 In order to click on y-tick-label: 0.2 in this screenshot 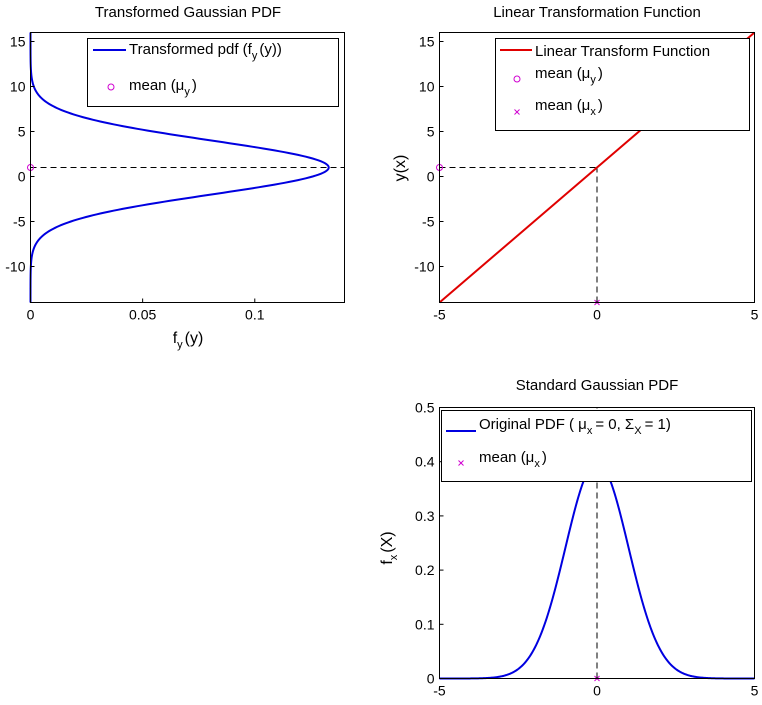, I will do `click(425, 570)`.